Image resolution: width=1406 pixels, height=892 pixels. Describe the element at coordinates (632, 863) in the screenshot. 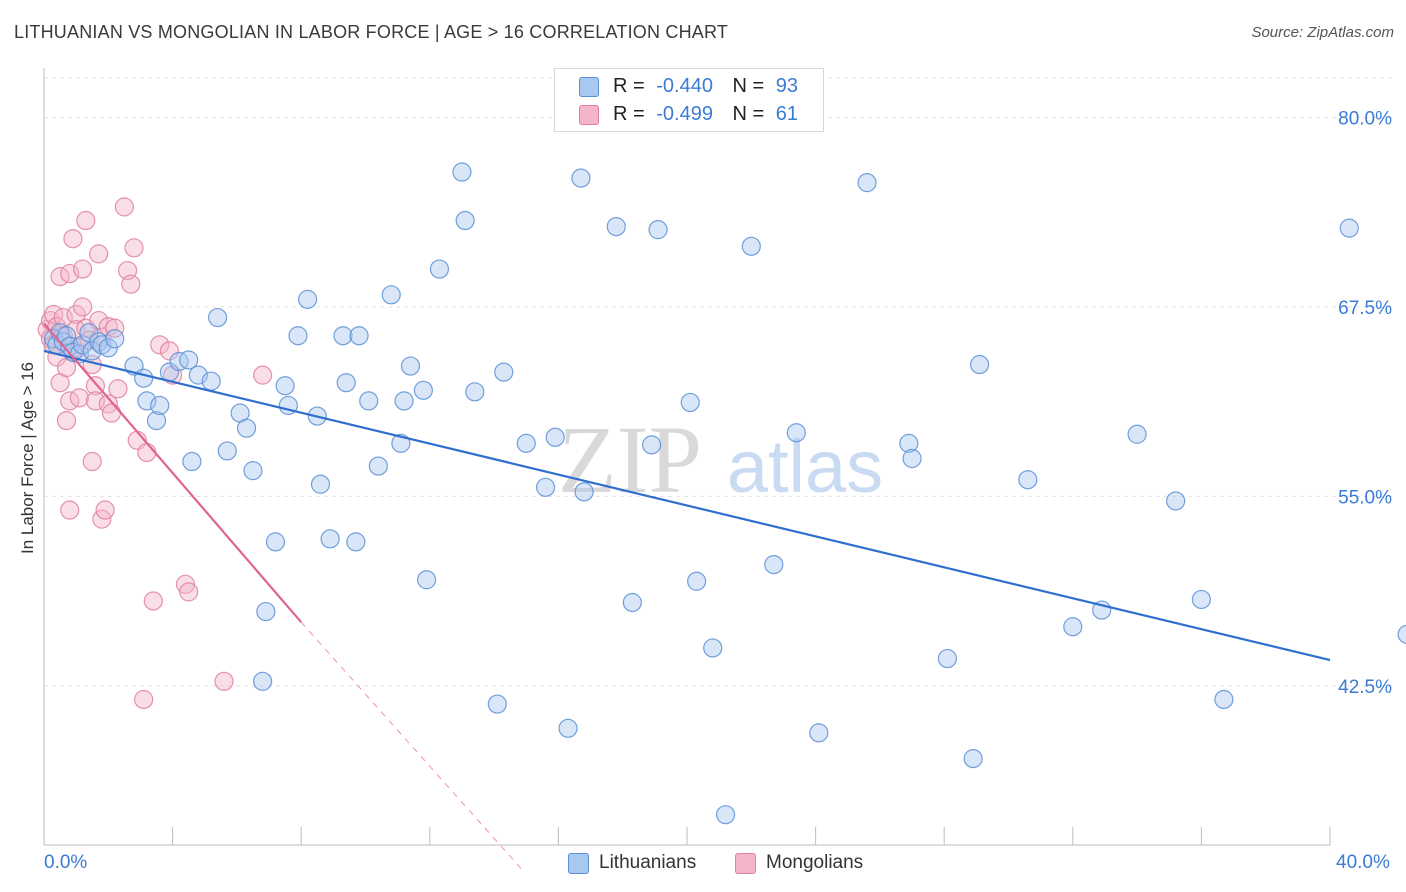

I see `legend-item-lithuanians: Lithuanians` at that location.